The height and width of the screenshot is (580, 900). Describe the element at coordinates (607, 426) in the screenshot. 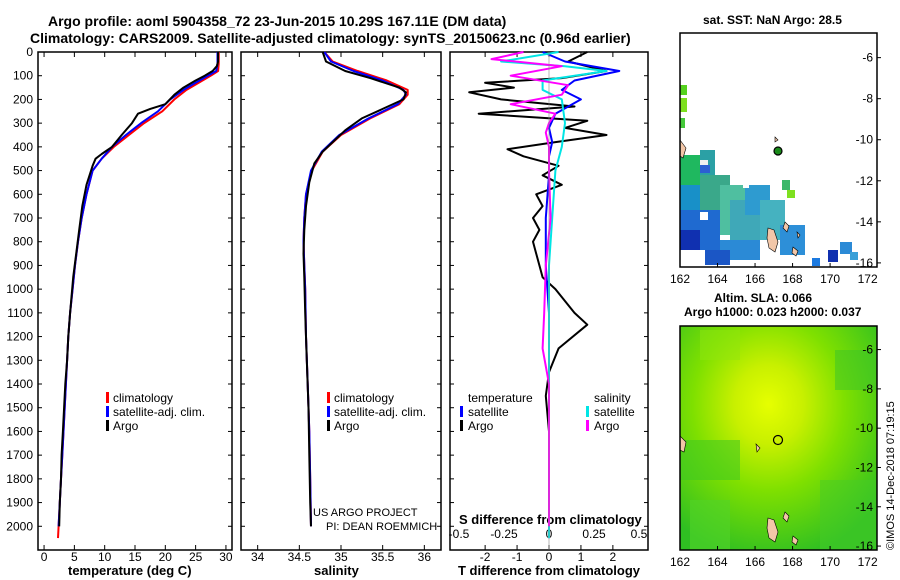

I see `legend-label-s-argo: Argo` at that location.